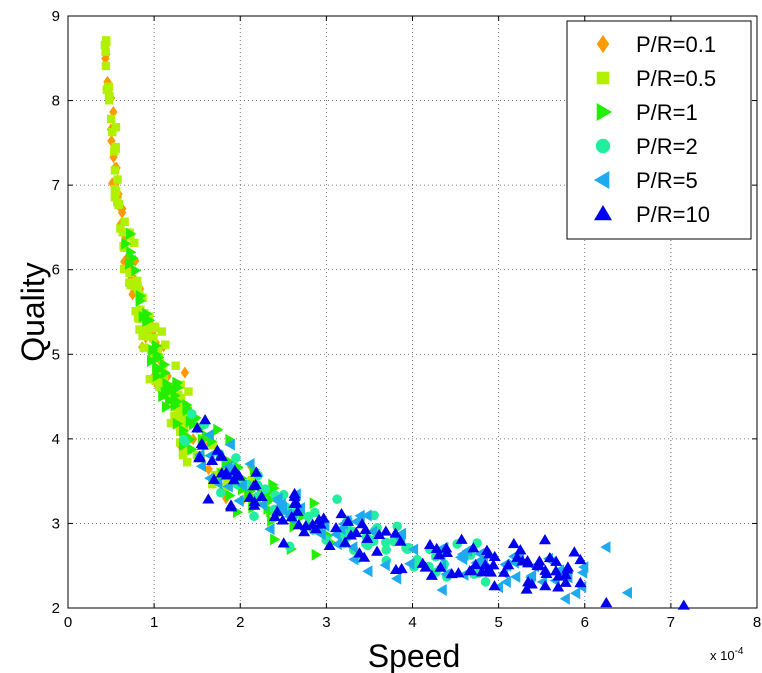 The image size is (762, 673). I want to click on legend-box, so click(659, 130).